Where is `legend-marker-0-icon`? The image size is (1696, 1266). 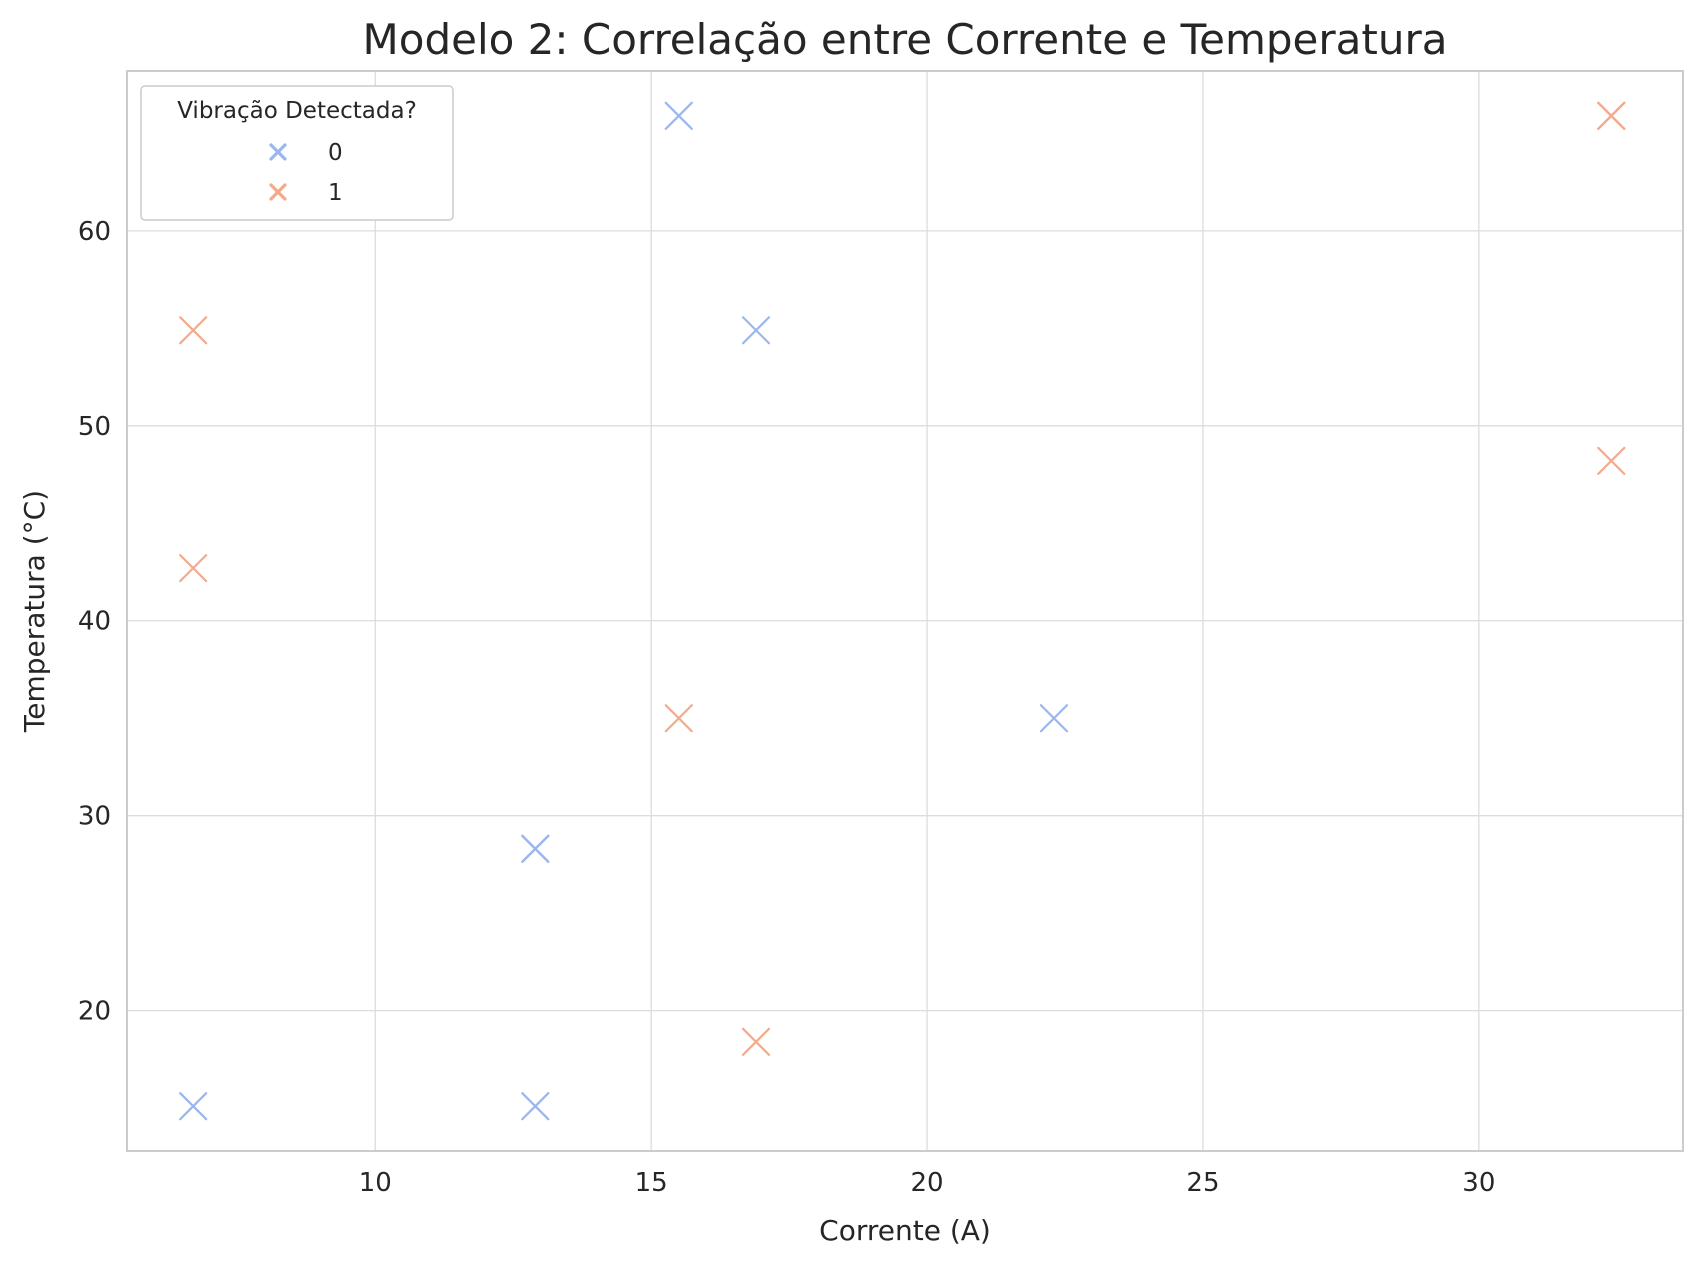 legend-marker-0-icon is located at coordinates (278, 152).